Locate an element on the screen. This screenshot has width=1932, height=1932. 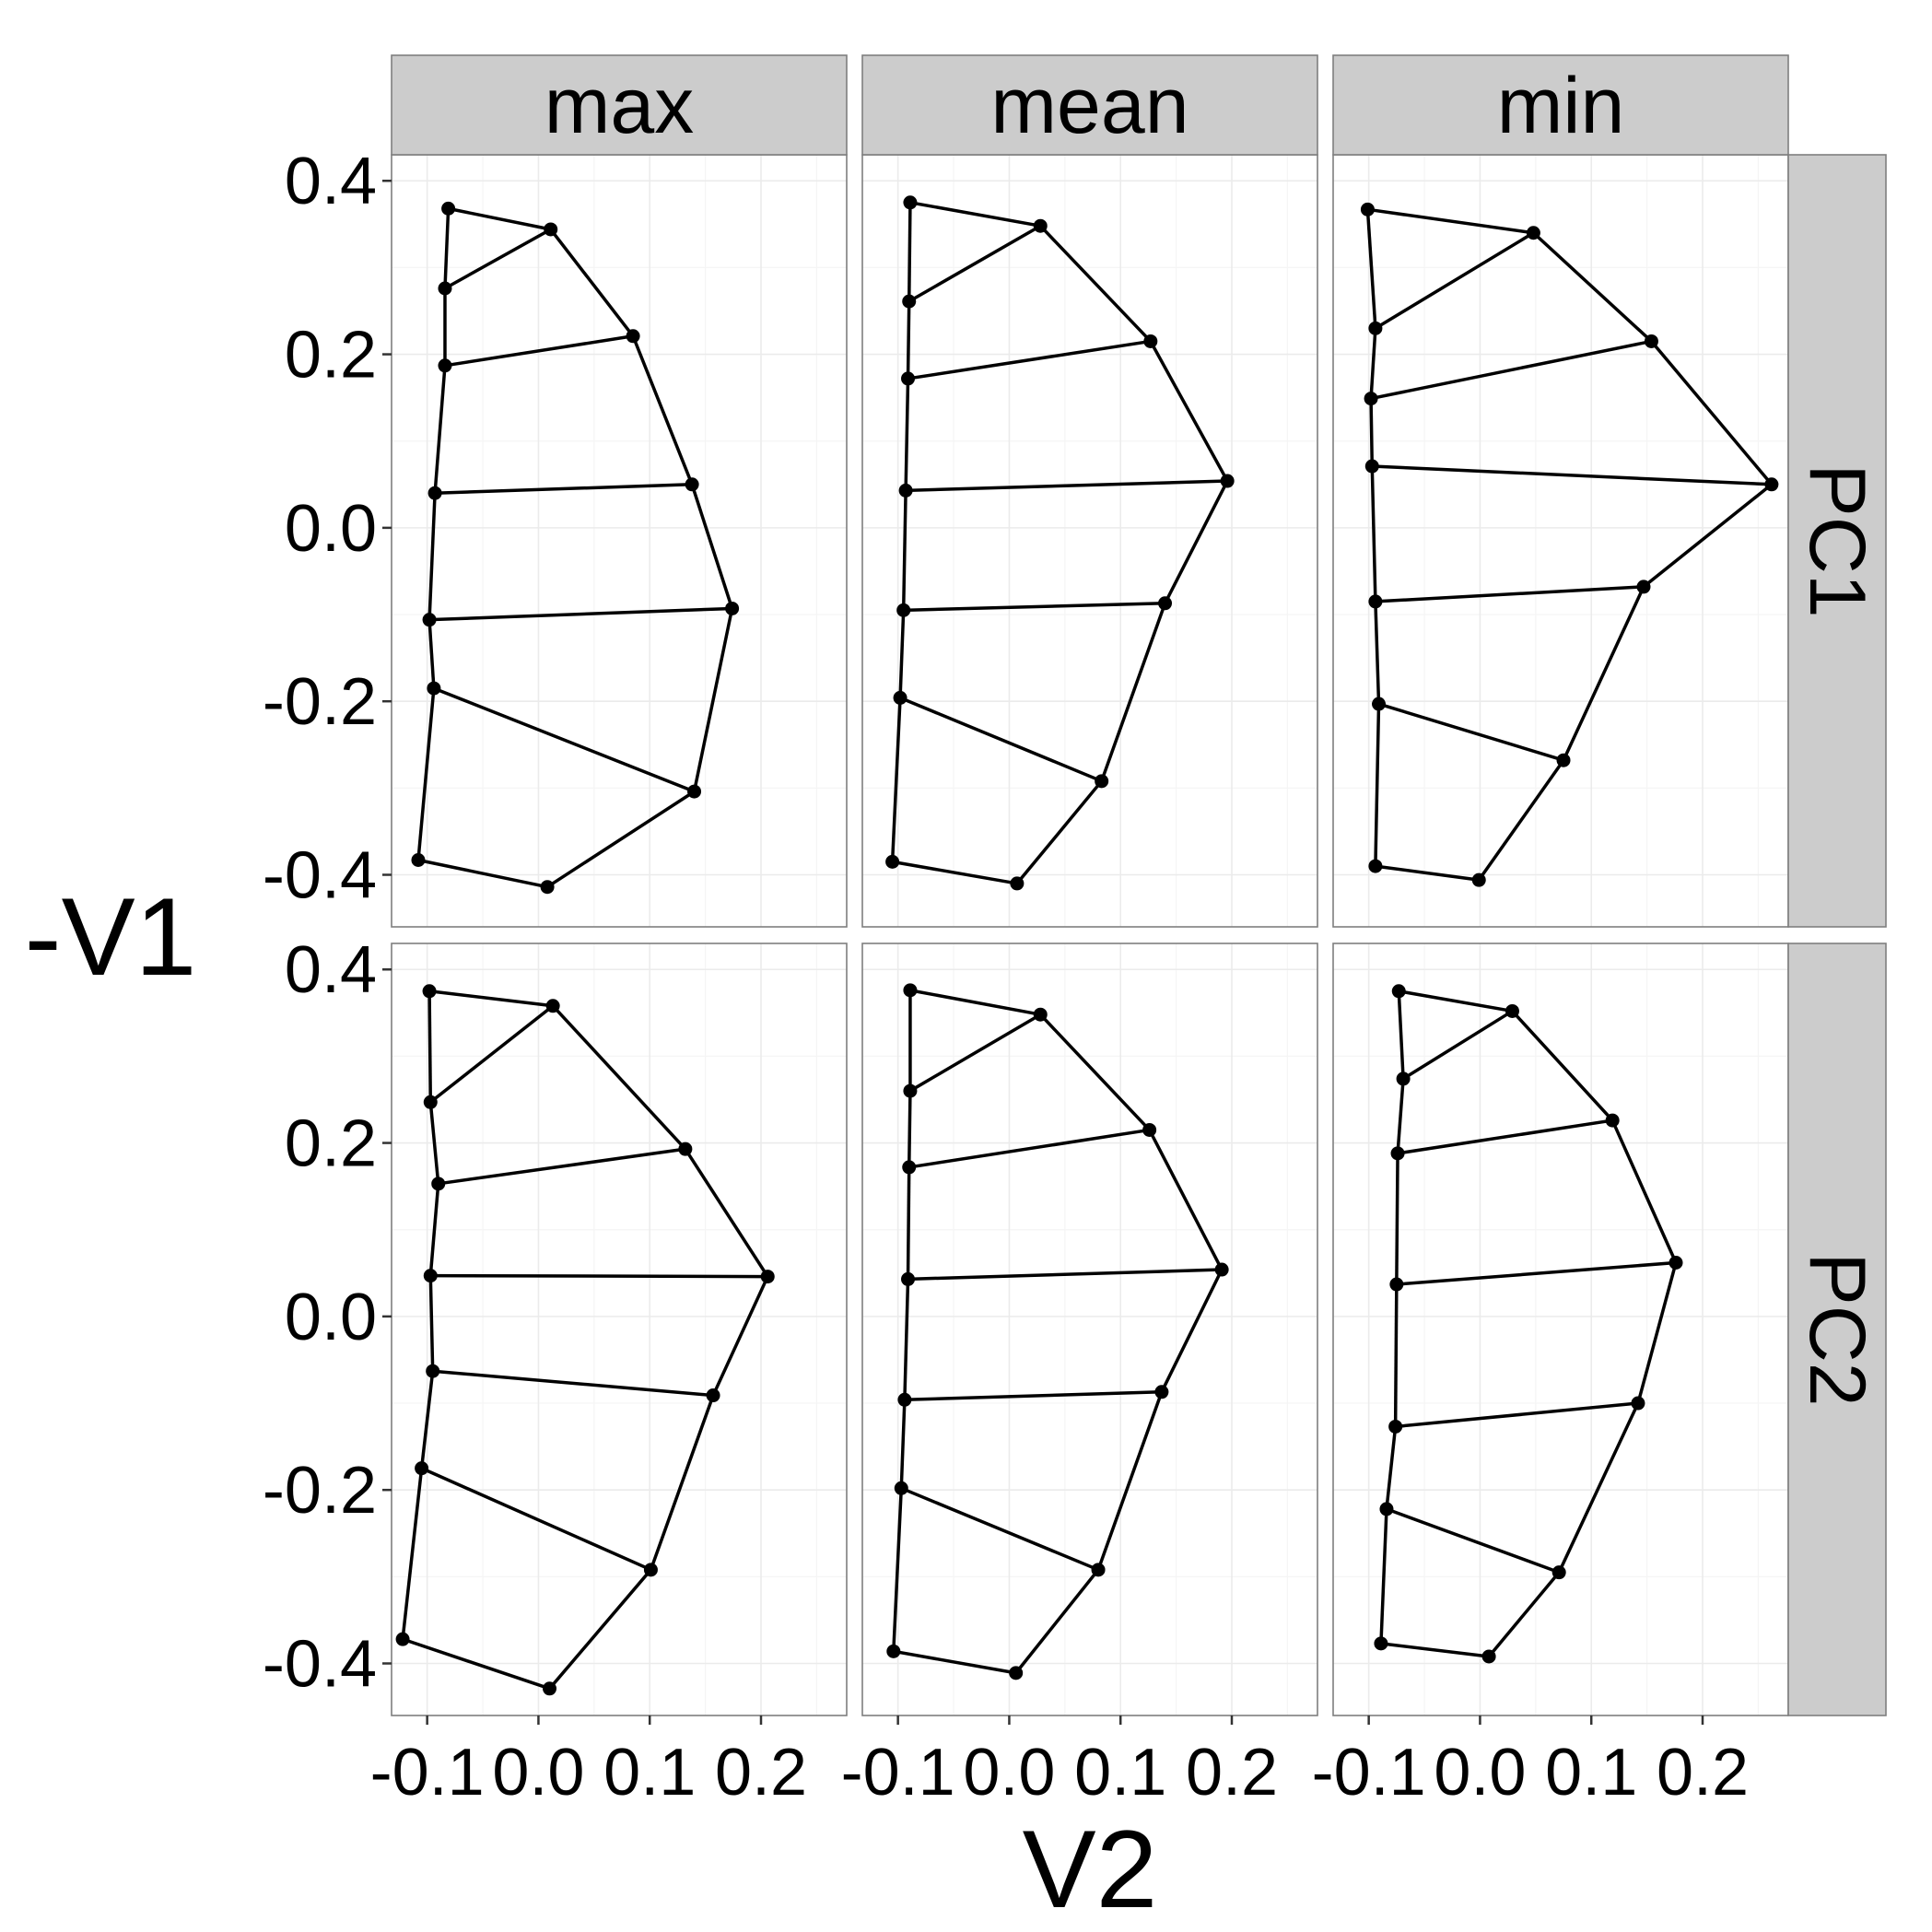
y-axis-title: -V1 is located at coordinates (111, 937).